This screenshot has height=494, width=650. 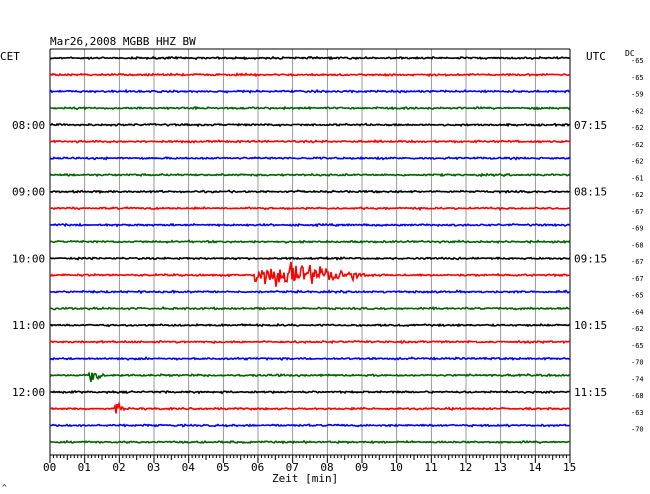 I want to click on x-tick-label: 10, so click(x=396, y=467).